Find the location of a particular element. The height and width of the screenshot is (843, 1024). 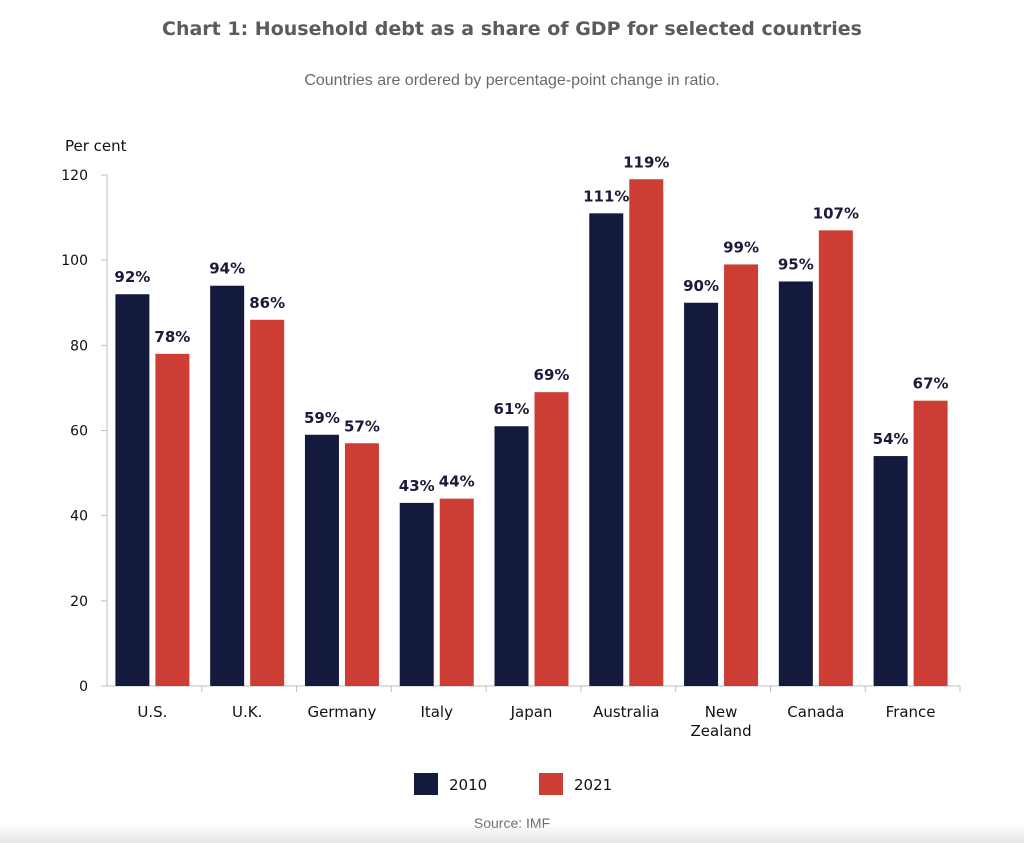

data-label-2021: 99% is located at coordinates (741, 247).